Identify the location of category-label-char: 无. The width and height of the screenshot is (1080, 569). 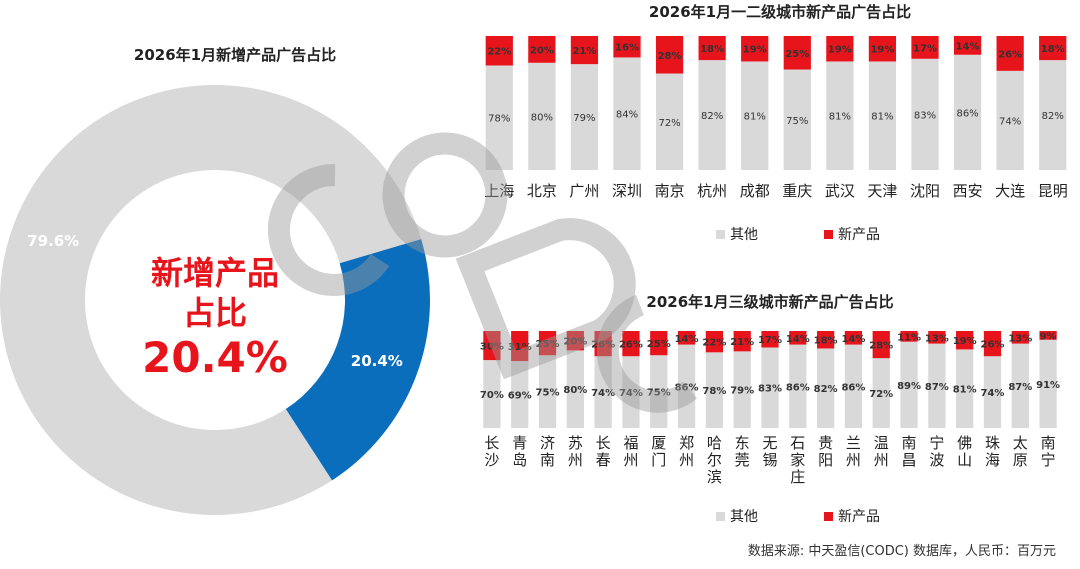
(769, 443).